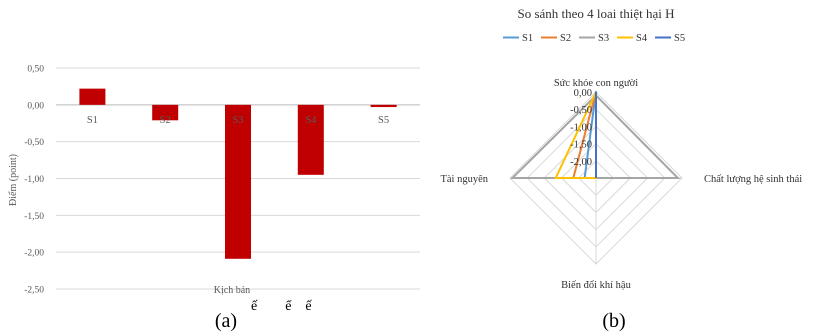 The image size is (814, 335). What do you see at coordinates (165, 120) in the screenshot?
I see `bar-category-label: S2` at bounding box center [165, 120].